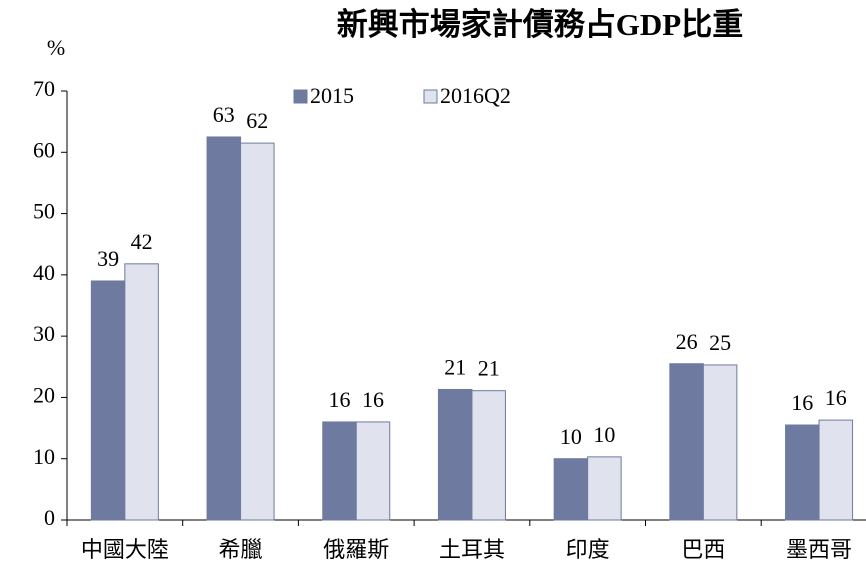 The image size is (866, 572). I want to click on y-tick-label: 30, so click(44, 333).